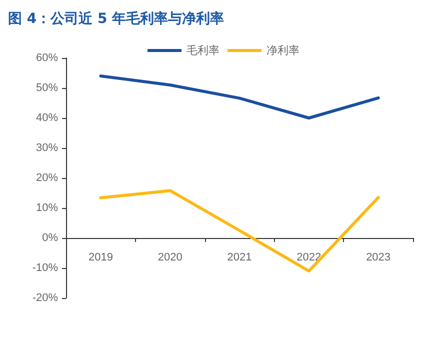  What do you see at coordinates (203, 50) in the screenshot?
I see `legend-label: 毛利率` at bounding box center [203, 50].